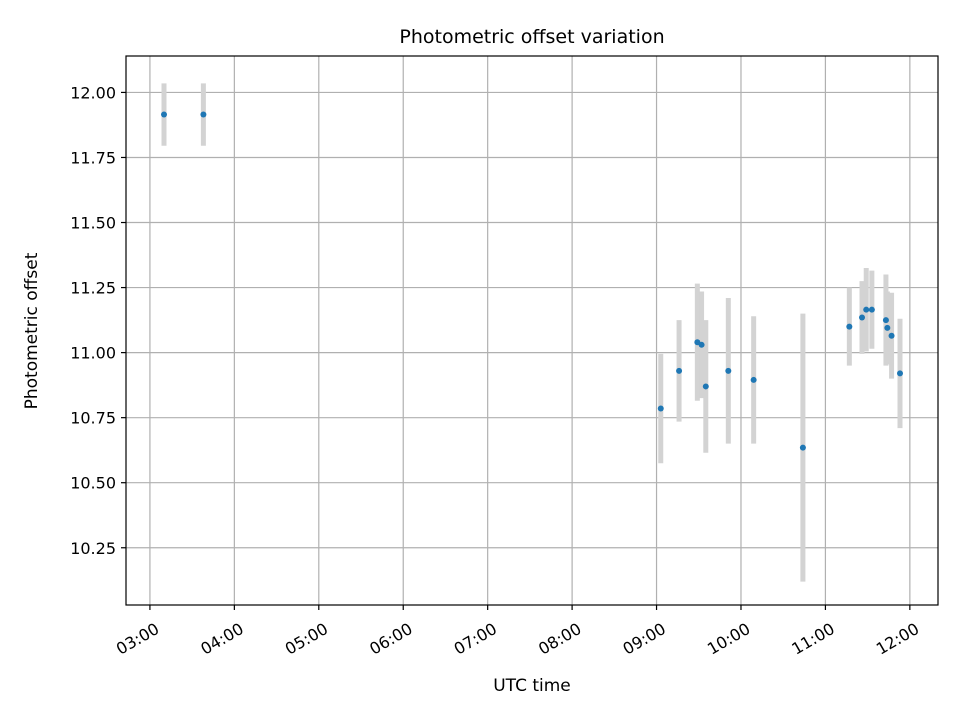 This screenshot has width=960, height=720. I want to click on y-tick-label: 11.75, so click(93, 157).